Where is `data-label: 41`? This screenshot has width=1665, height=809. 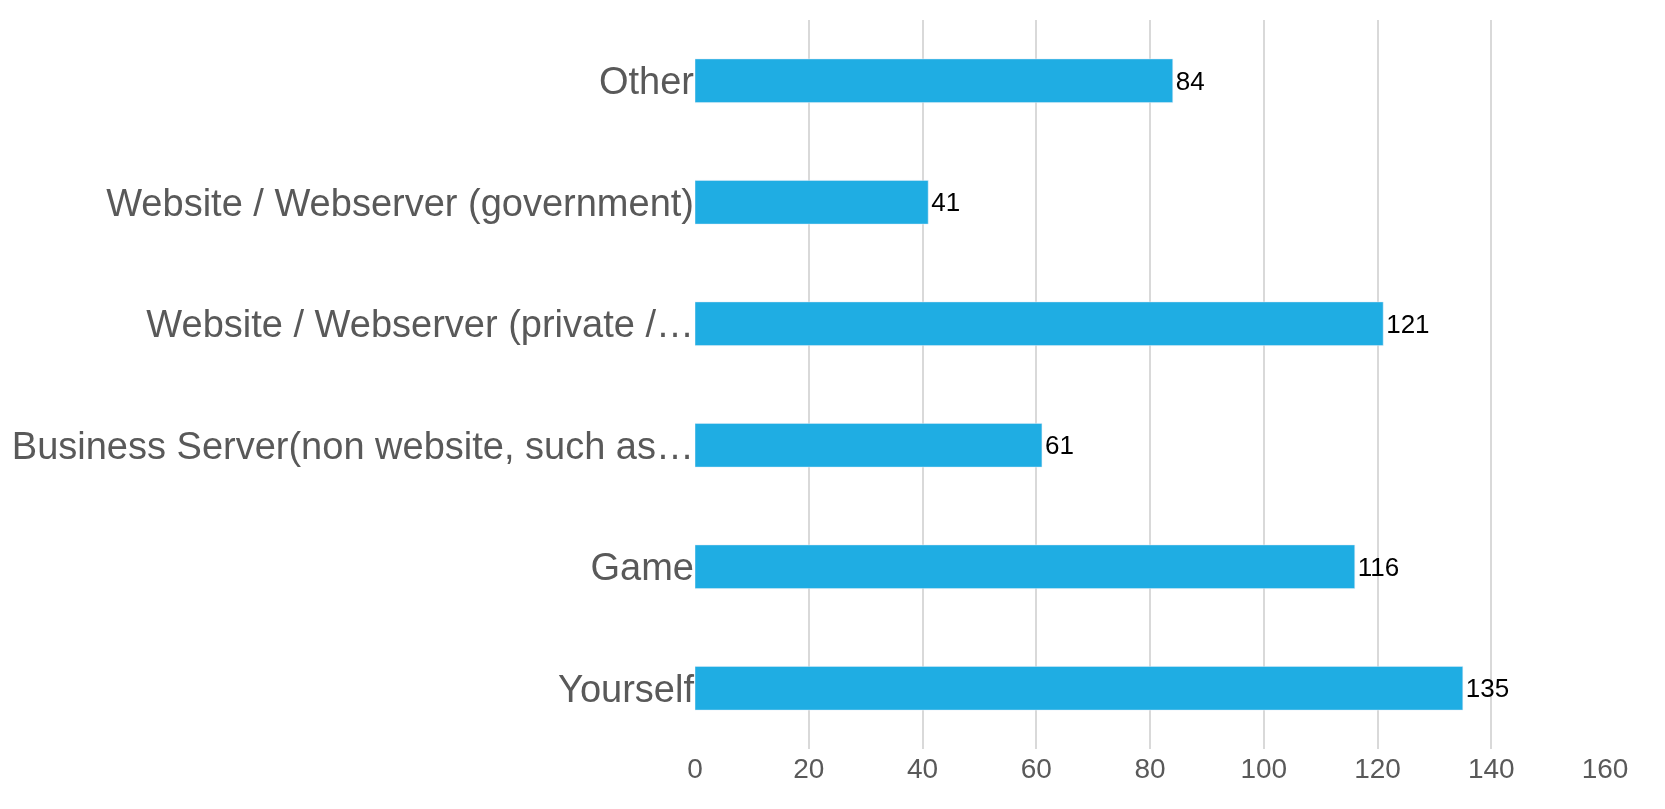
data-label: 41 is located at coordinates (946, 202).